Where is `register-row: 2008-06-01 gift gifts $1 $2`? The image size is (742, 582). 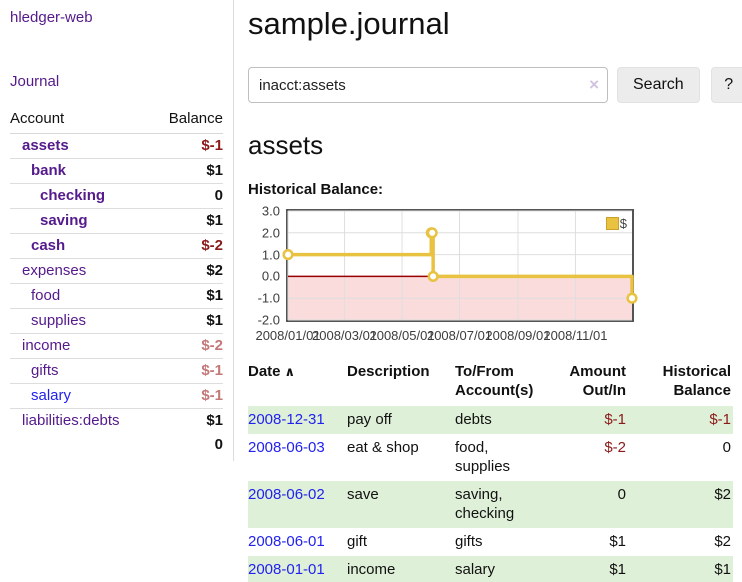 register-row: 2008-06-01 gift gifts $1 $2 is located at coordinates (490, 542).